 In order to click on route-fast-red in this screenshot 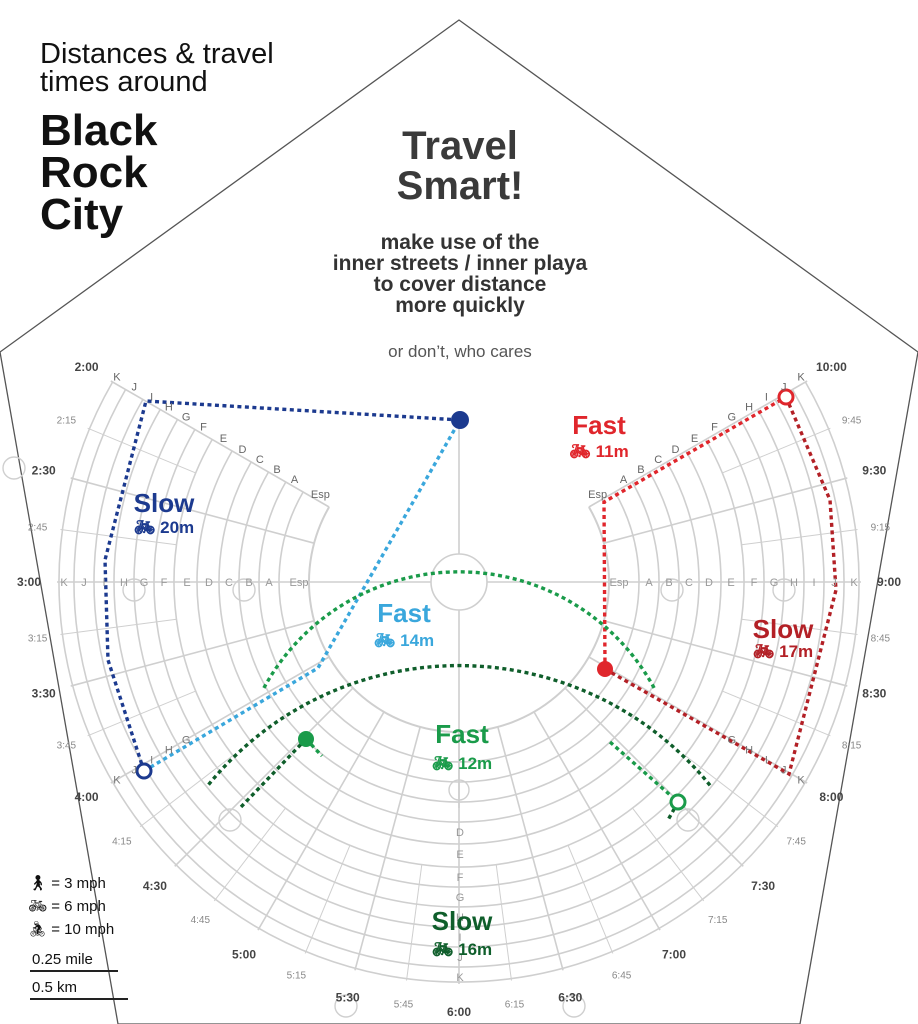, I will do `click(694, 532)`.